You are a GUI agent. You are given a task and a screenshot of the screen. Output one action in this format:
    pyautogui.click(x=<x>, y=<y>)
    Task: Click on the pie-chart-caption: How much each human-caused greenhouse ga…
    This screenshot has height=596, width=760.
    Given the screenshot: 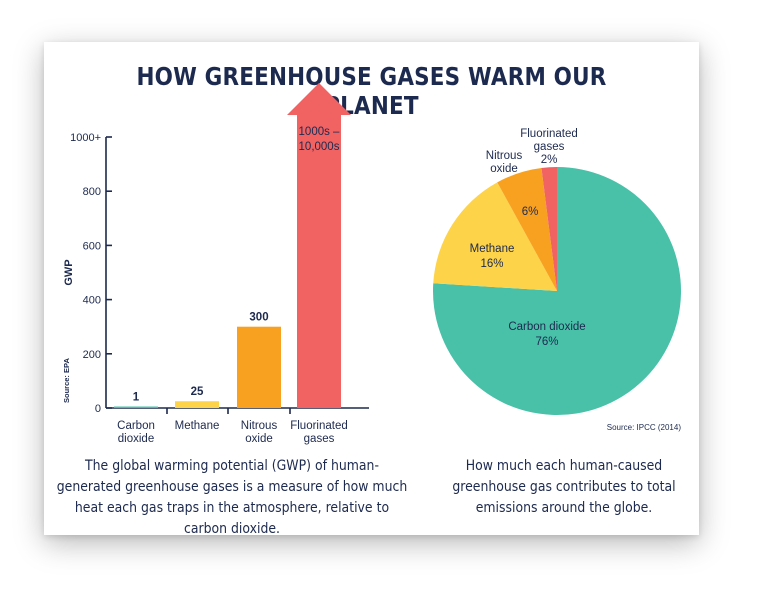 What is the action you would take?
    pyautogui.click(x=564, y=487)
    